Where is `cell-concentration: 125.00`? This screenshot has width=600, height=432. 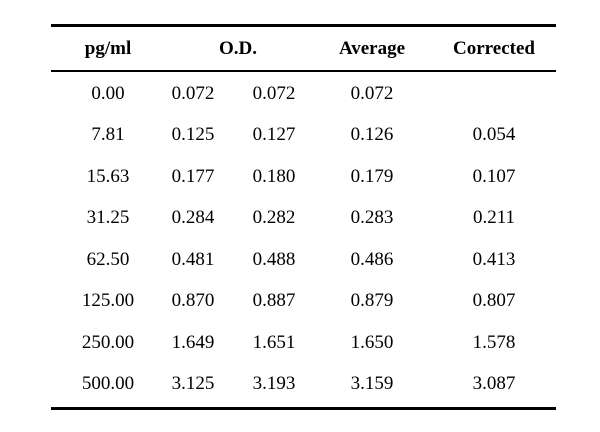 cell-concentration: 125.00 is located at coordinates (108, 301).